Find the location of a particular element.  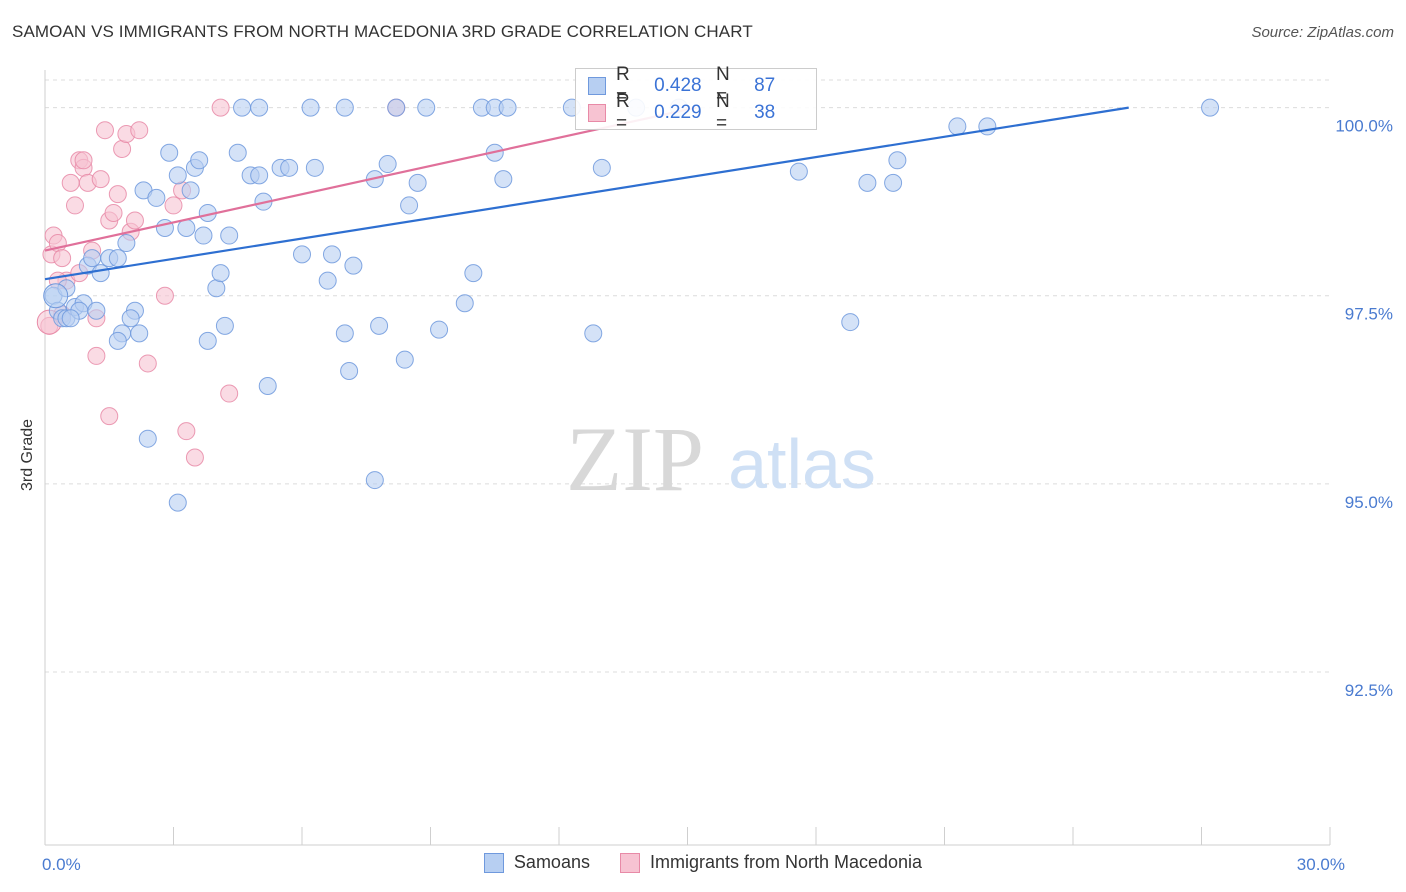

y-tick-label: 100.0% is located at coordinates (1364, 126).